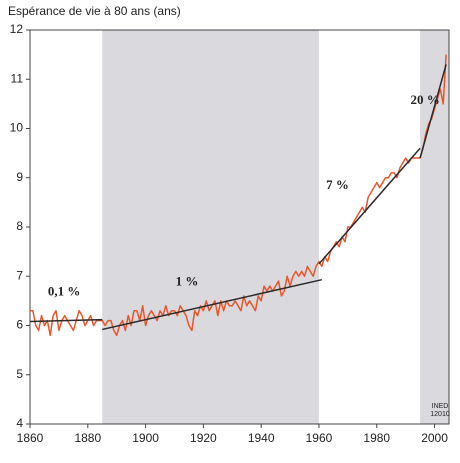 Image resolution: width=460 pixels, height=463 pixels. Describe the element at coordinates (19, 423) in the screenshot. I see `y-tick-label: 4` at that location.